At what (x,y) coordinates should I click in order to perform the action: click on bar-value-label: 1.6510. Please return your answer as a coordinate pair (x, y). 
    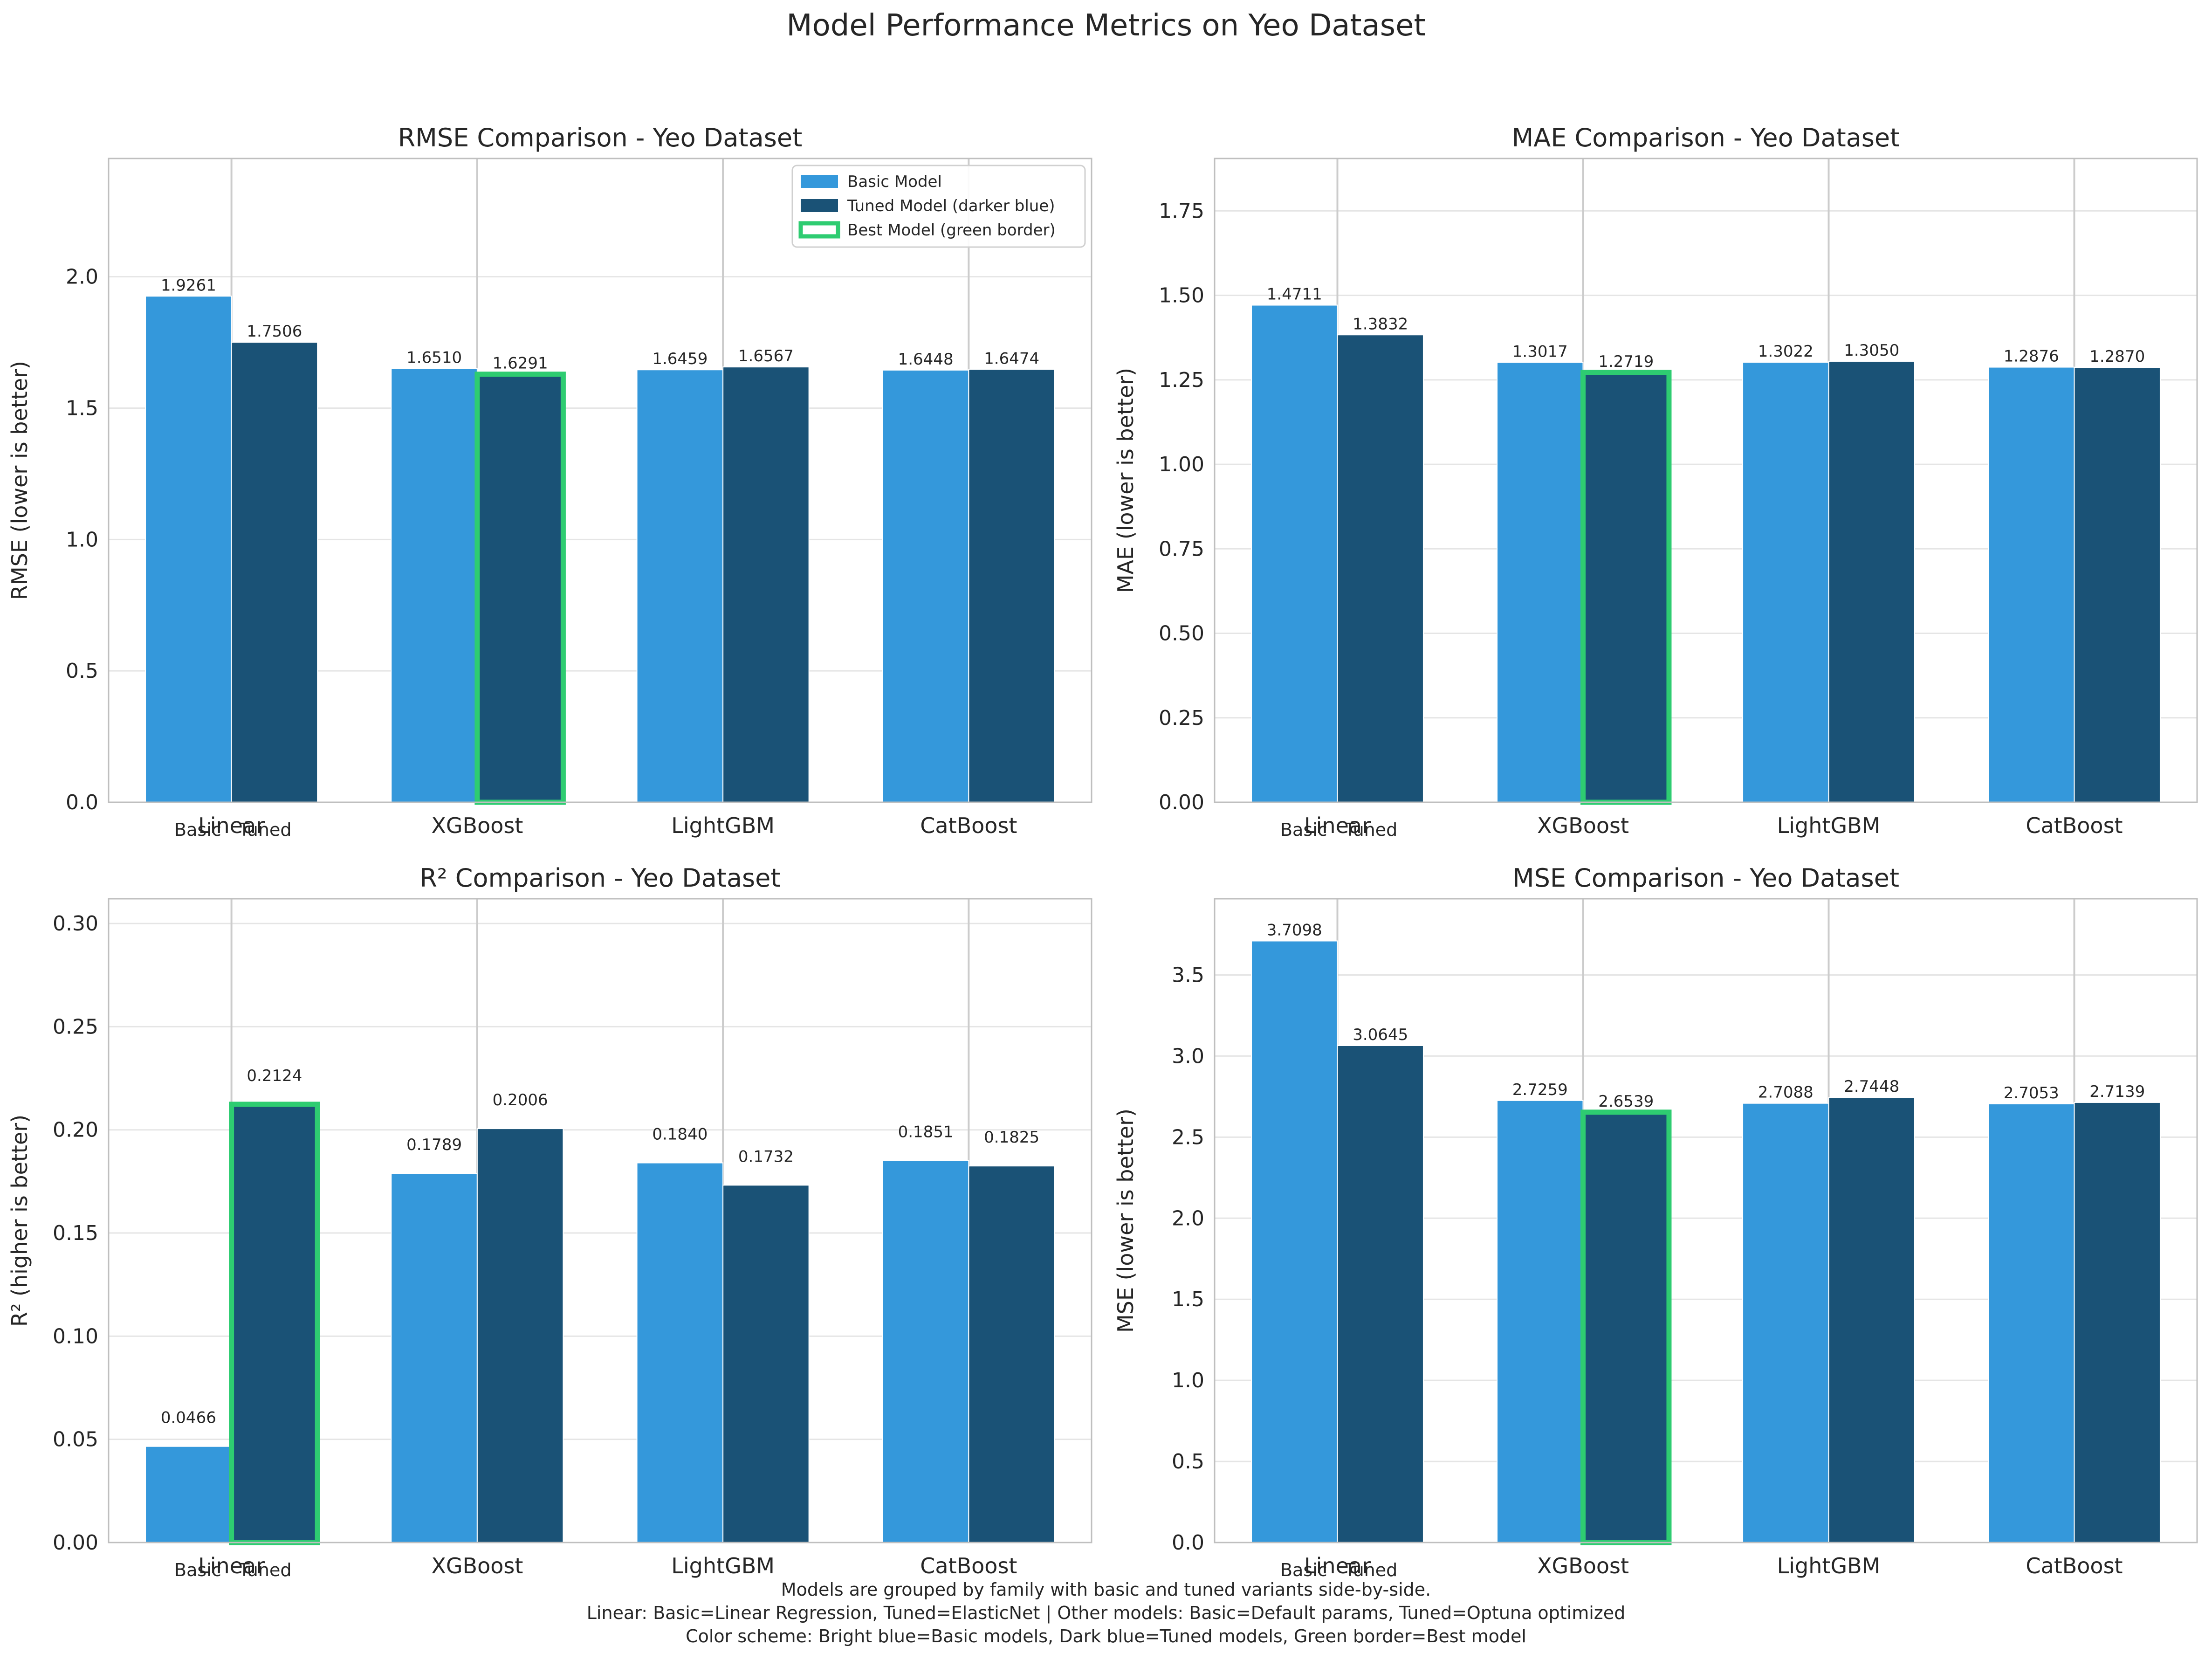
    Looking at the image, I should click on (434, 358).